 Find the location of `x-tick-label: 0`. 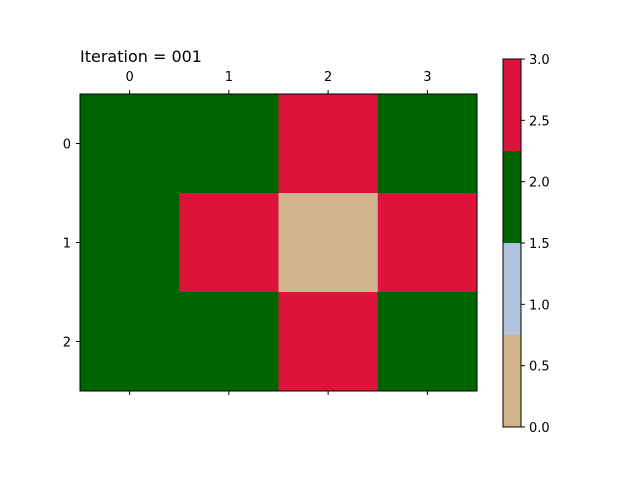

x-tick-label: 0 is located at coordinates (129, 77).